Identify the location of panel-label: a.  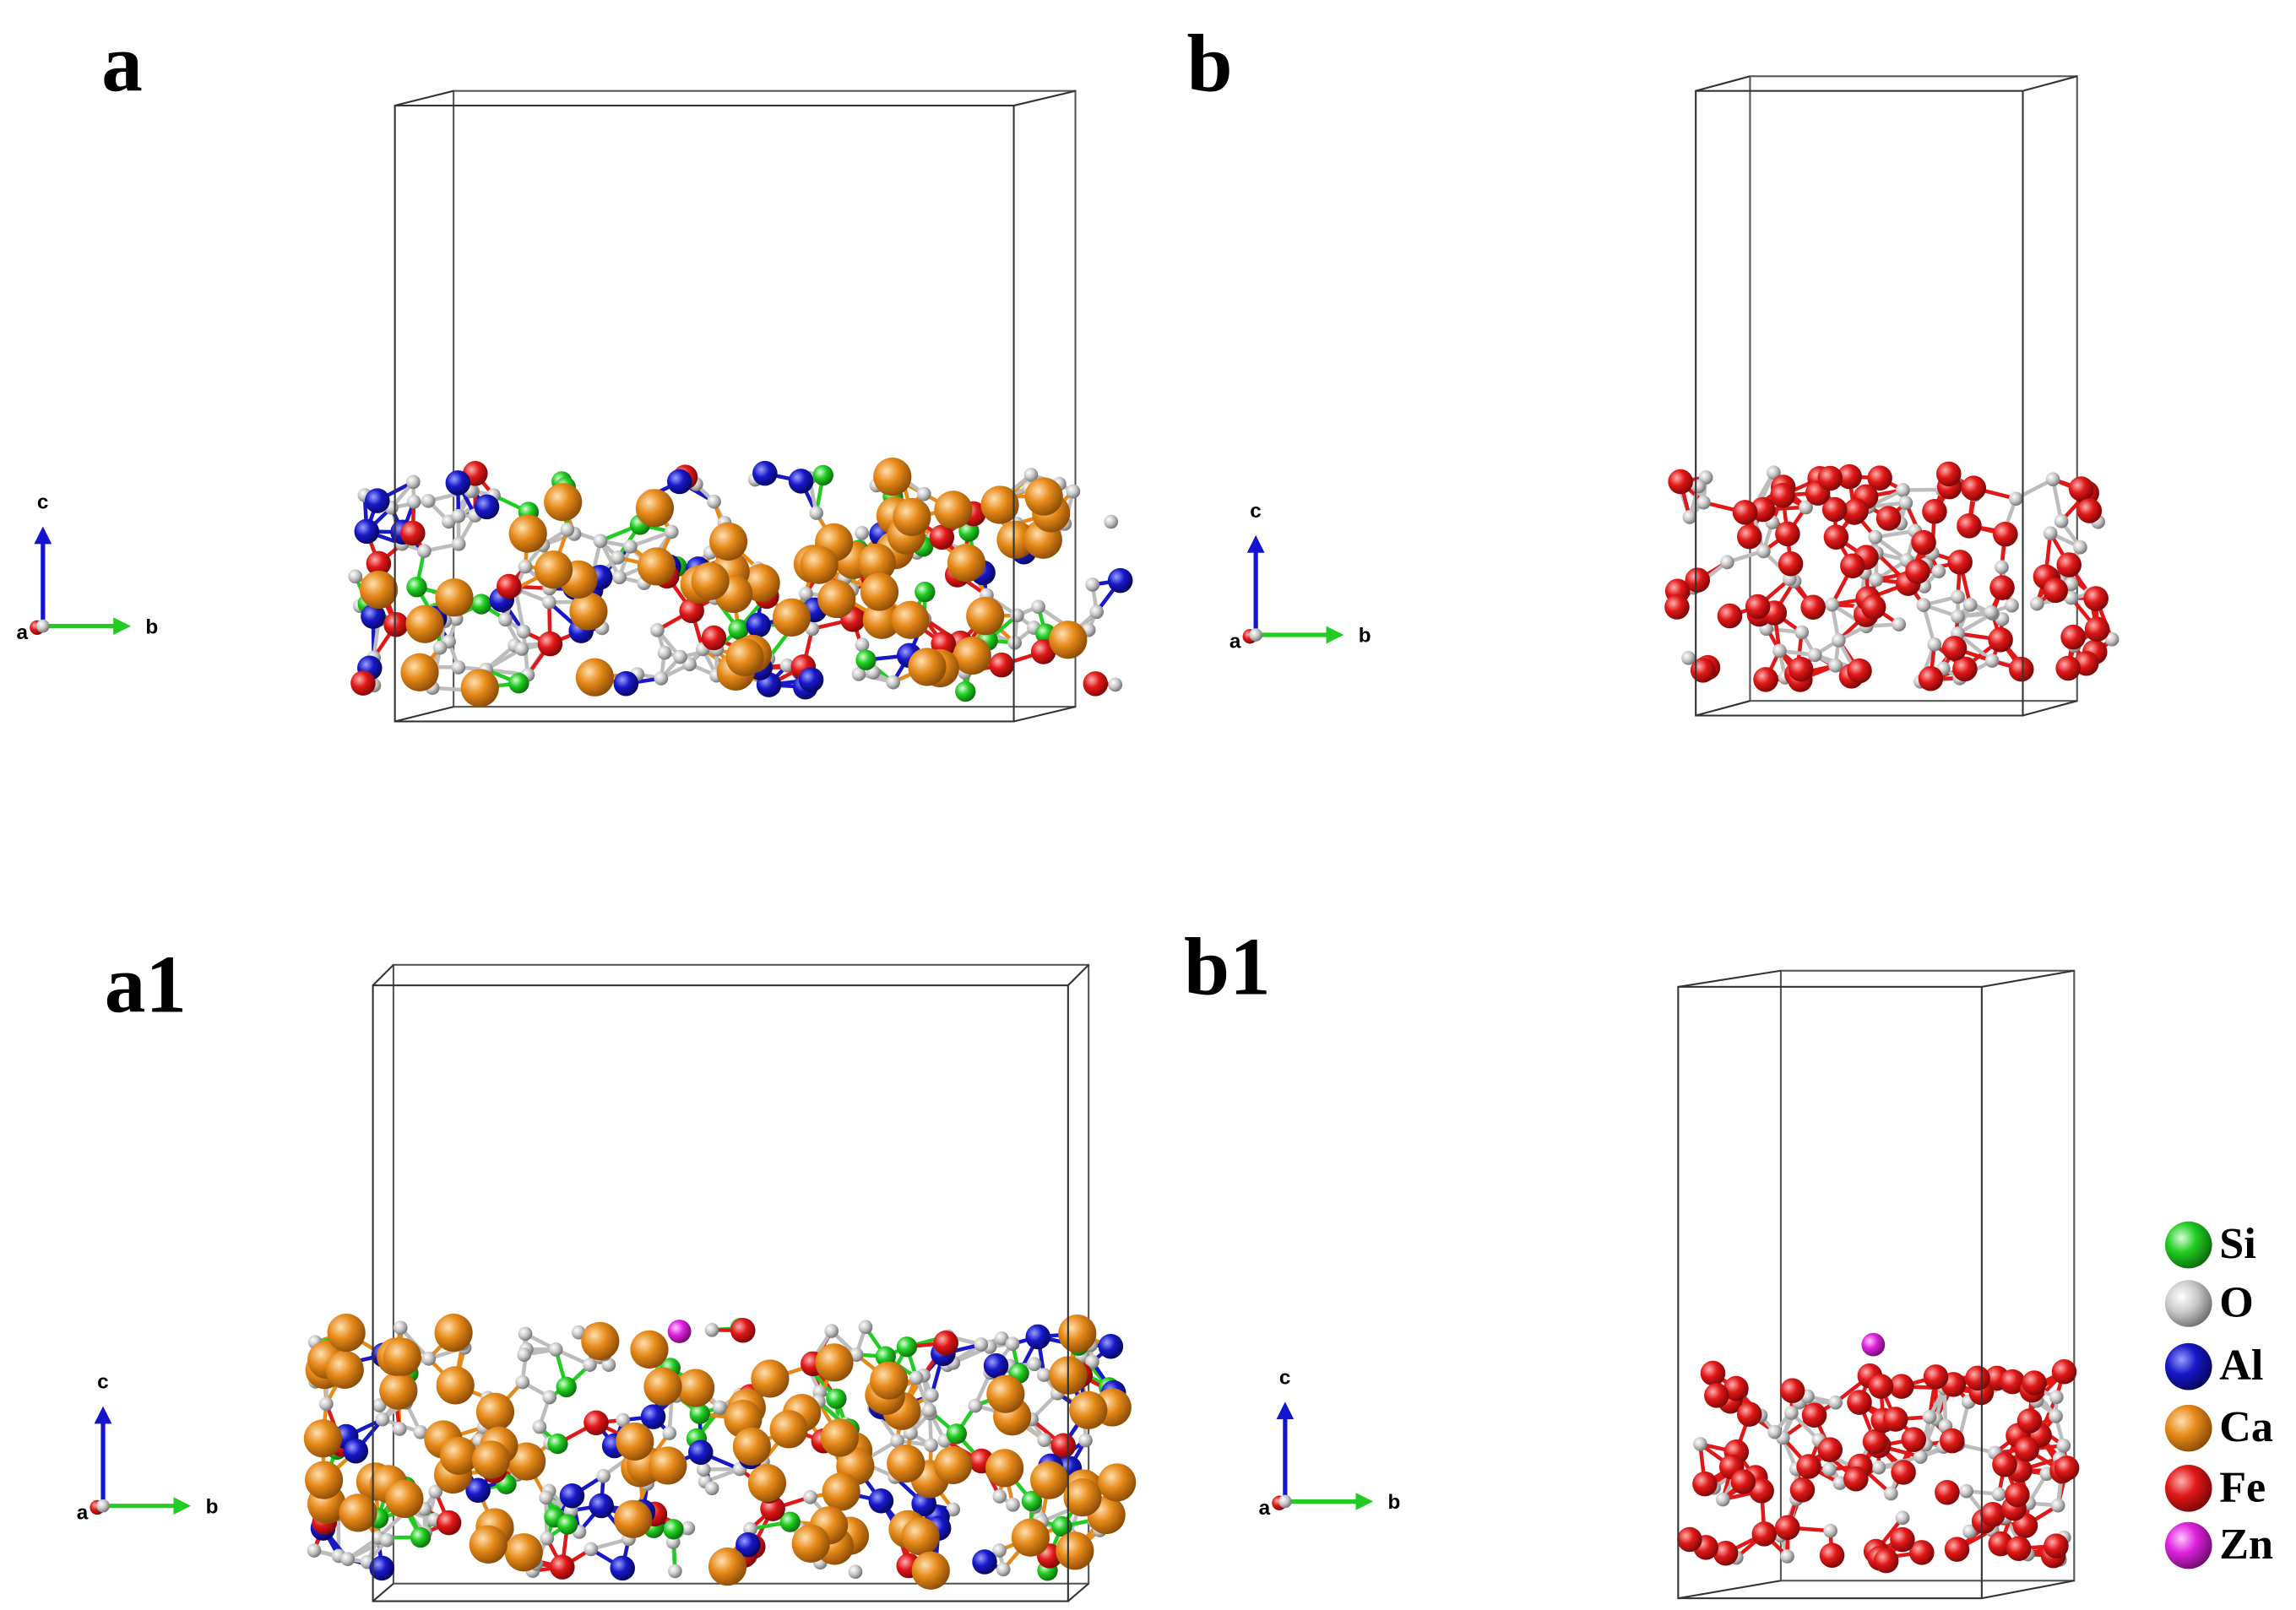
(122, 64).